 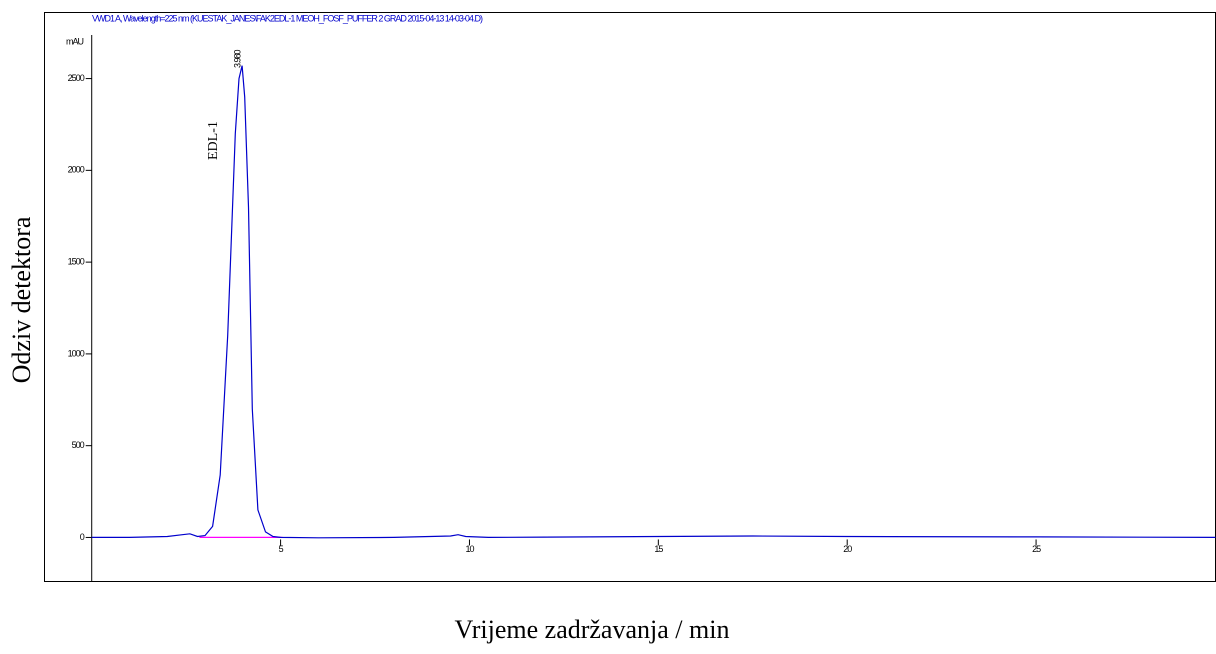 What do you see at coordinates (75, 41) in the screenshot?
I see `y-unit: mAU` at bounding box center [75, 41].